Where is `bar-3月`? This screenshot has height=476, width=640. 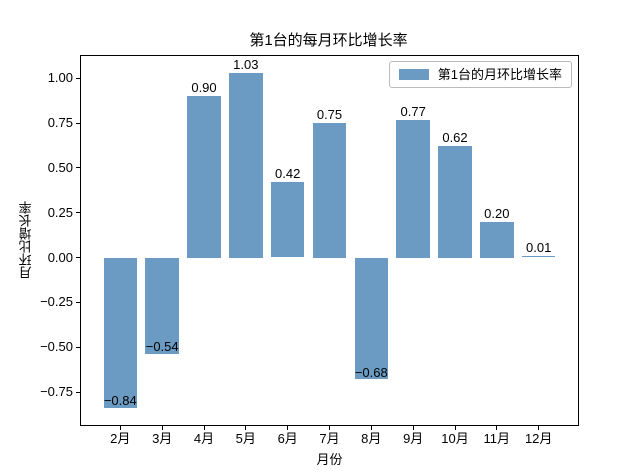
bar-3月 is located at coordinates (162, 306).